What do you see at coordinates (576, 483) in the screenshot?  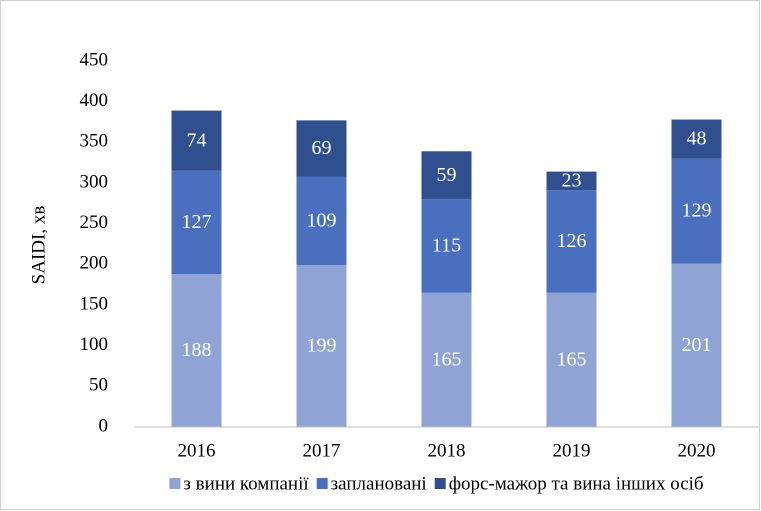 I see `legend-label: форс-мажор та вина інших осіб` at bounding box center [576, 483].